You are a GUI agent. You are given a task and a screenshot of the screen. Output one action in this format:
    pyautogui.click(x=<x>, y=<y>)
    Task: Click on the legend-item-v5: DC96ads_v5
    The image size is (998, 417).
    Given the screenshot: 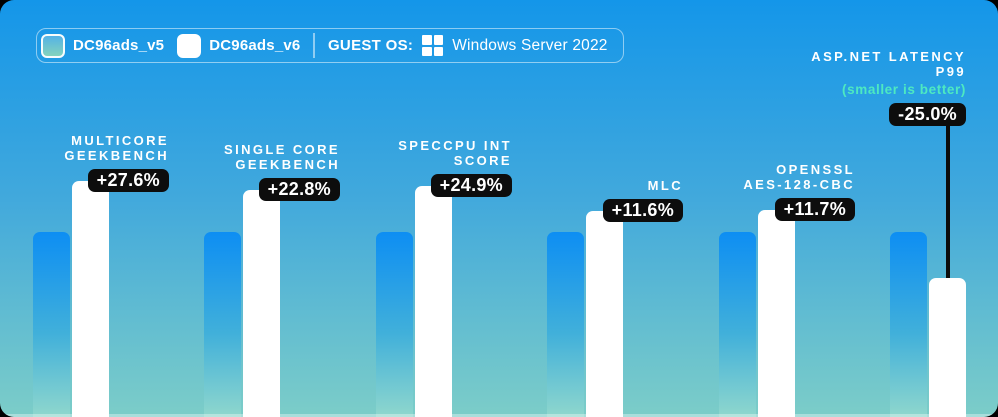 What is the action you would take?
    pyautogui.click(x=103, y=45)
    